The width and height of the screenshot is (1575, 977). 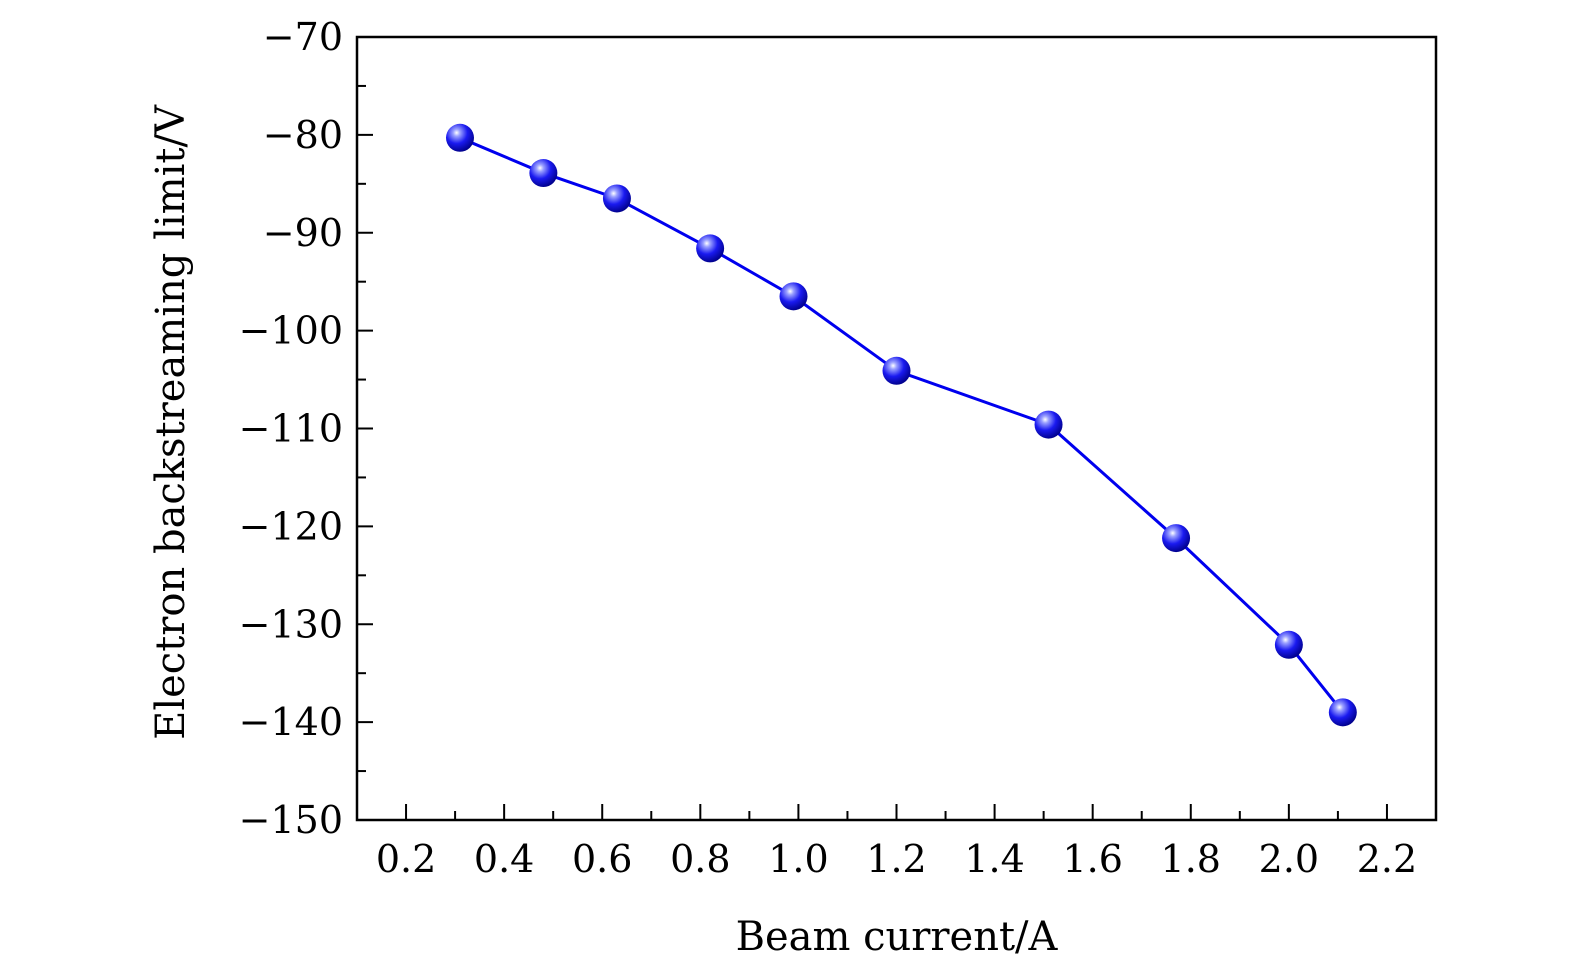 I want to click on x-tick-label: 2.2, so click(x=1387, y=859).